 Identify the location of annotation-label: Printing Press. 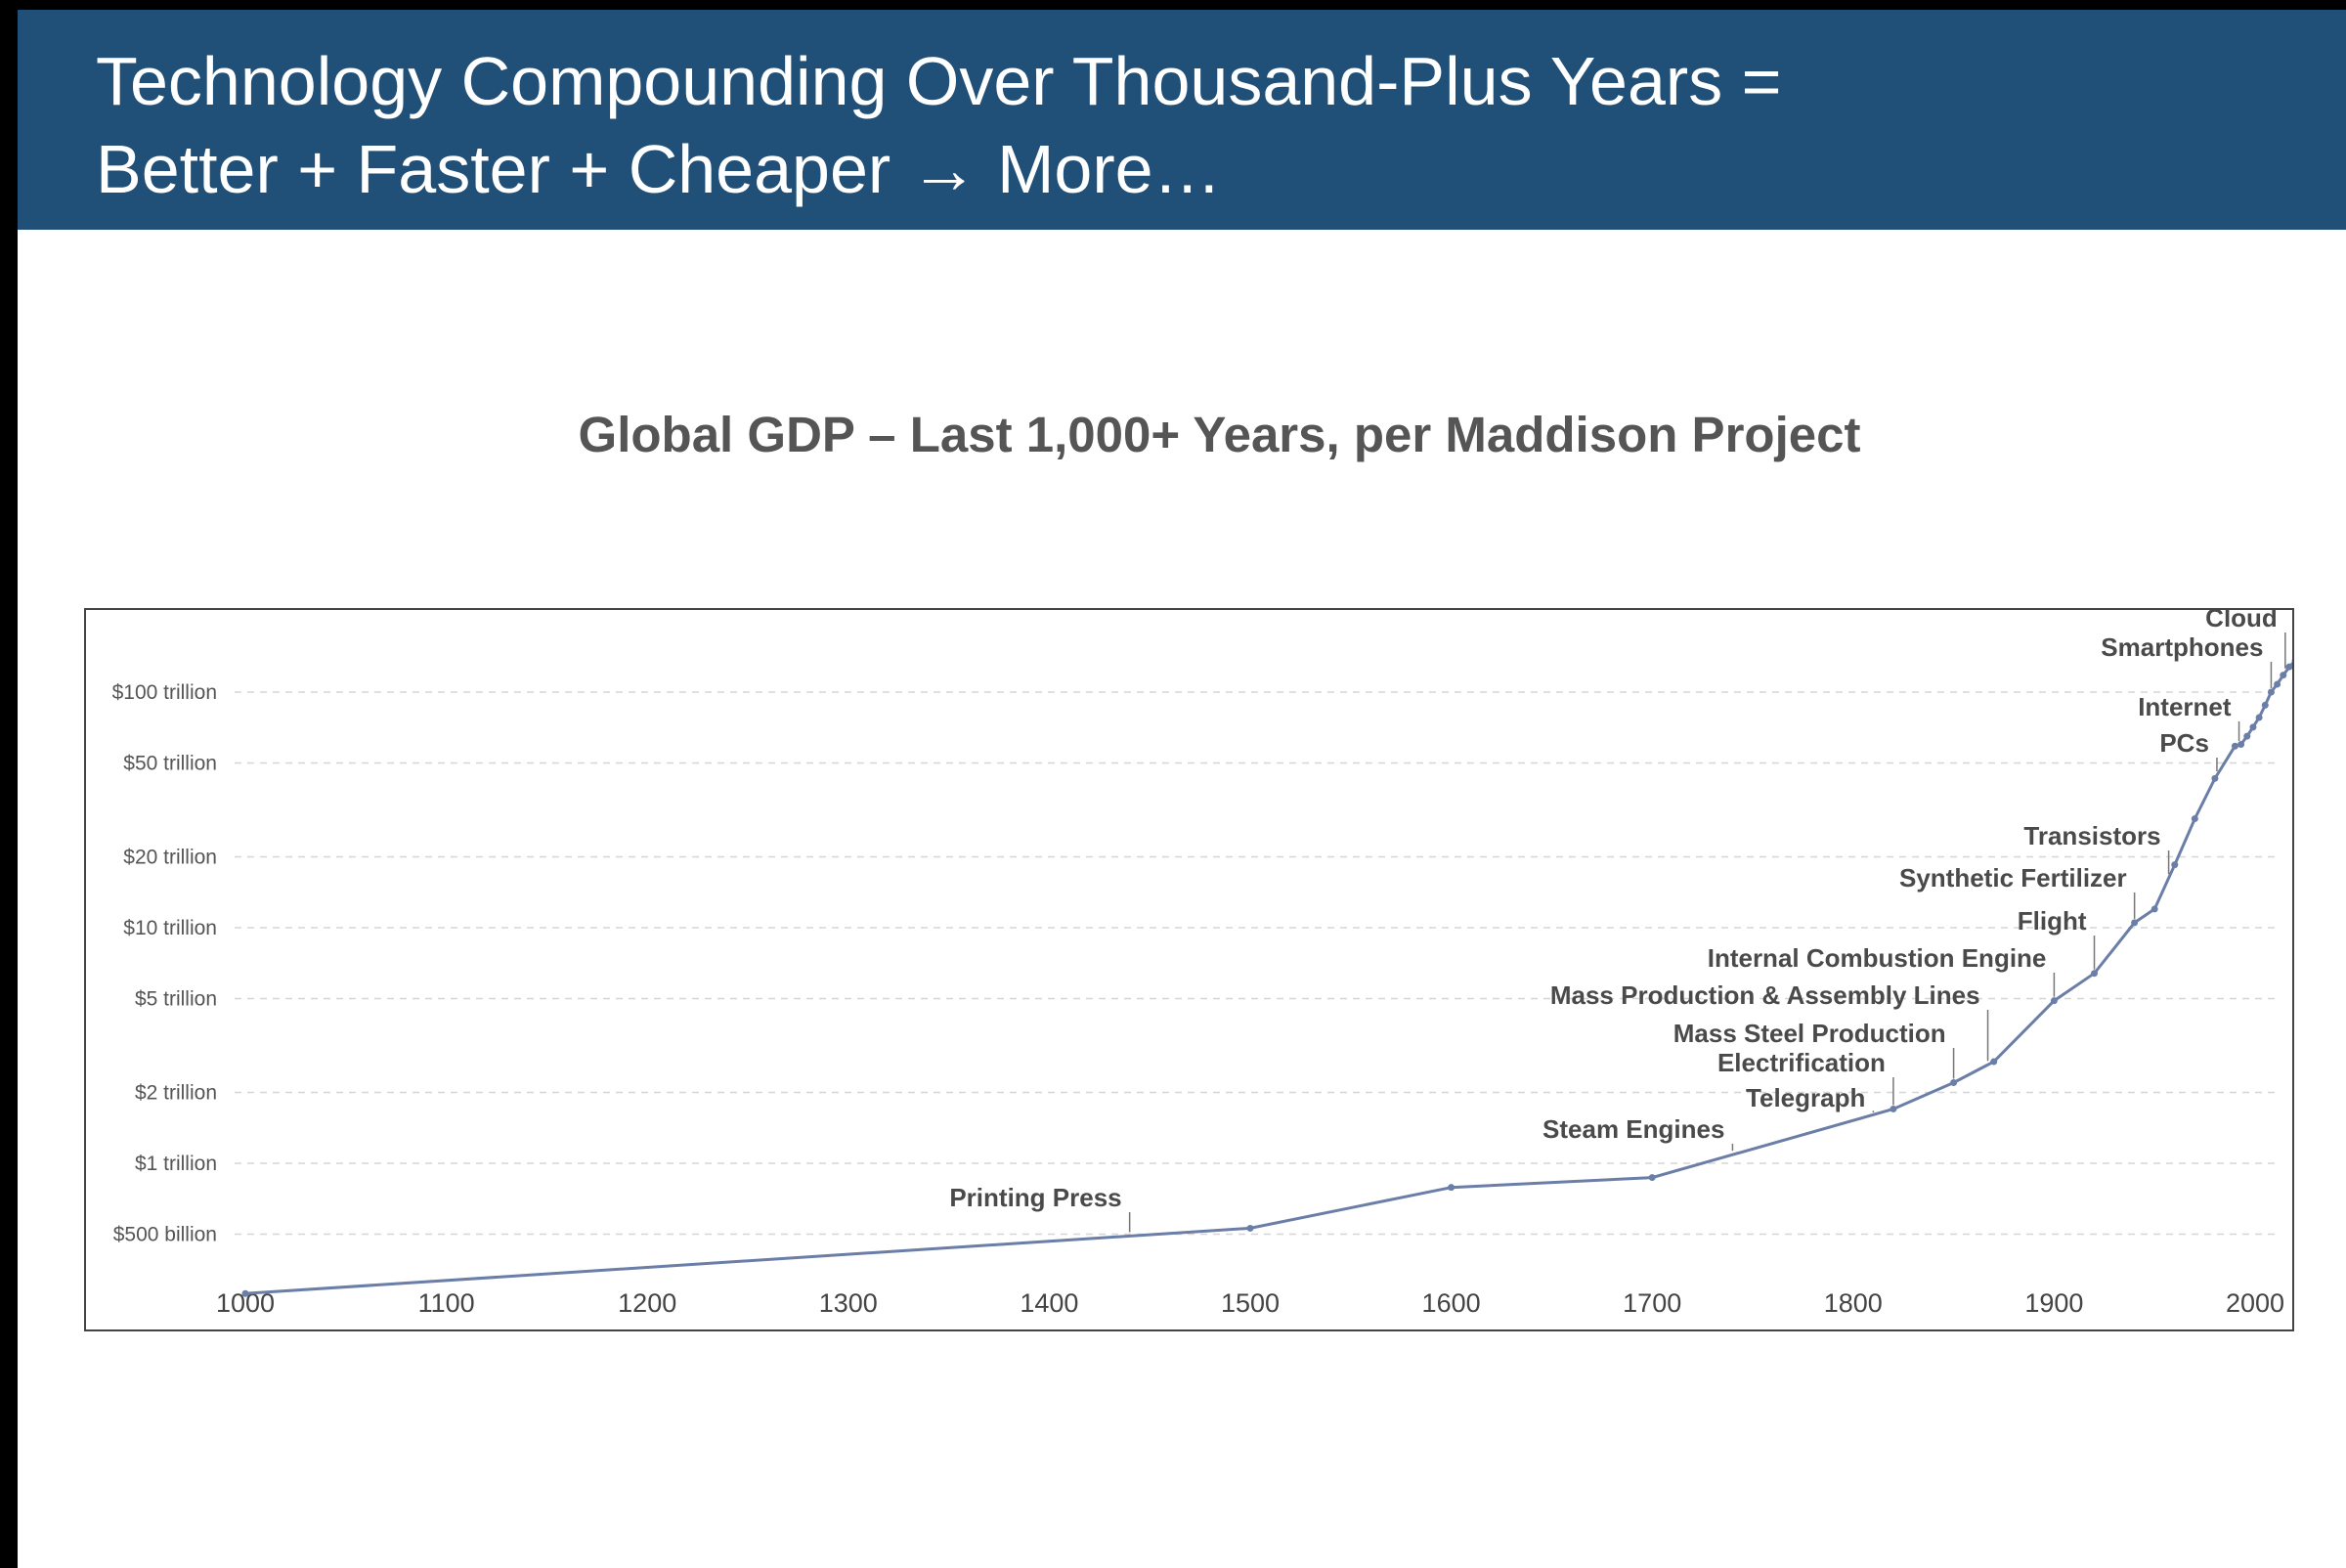
(1035, 1197).